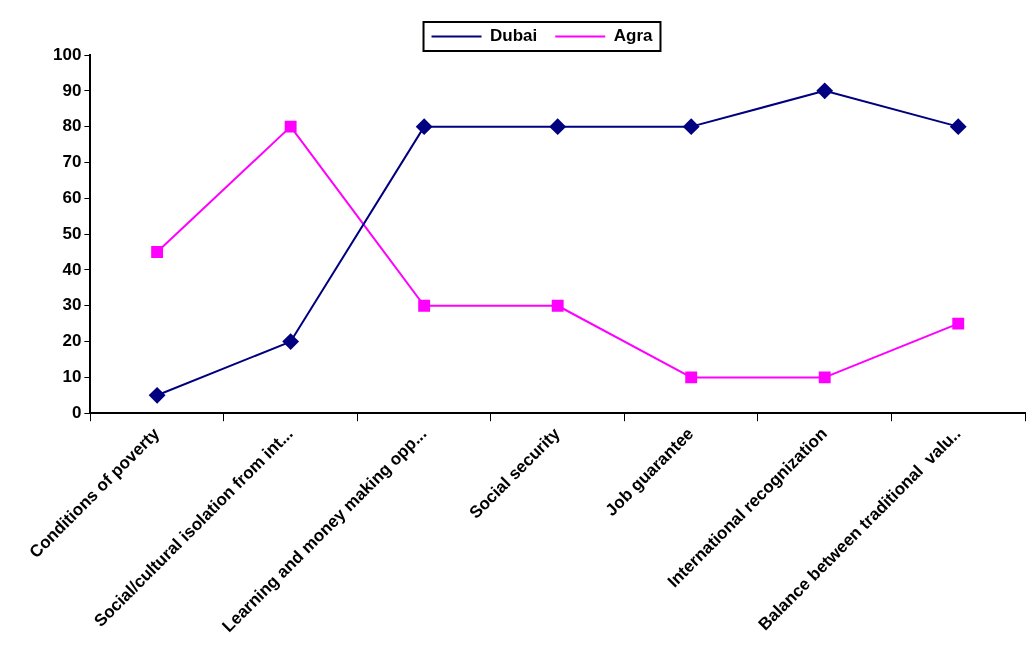 The image size is (1034, 645). I want to click on y-tick-label: 90, so click(72, 90).